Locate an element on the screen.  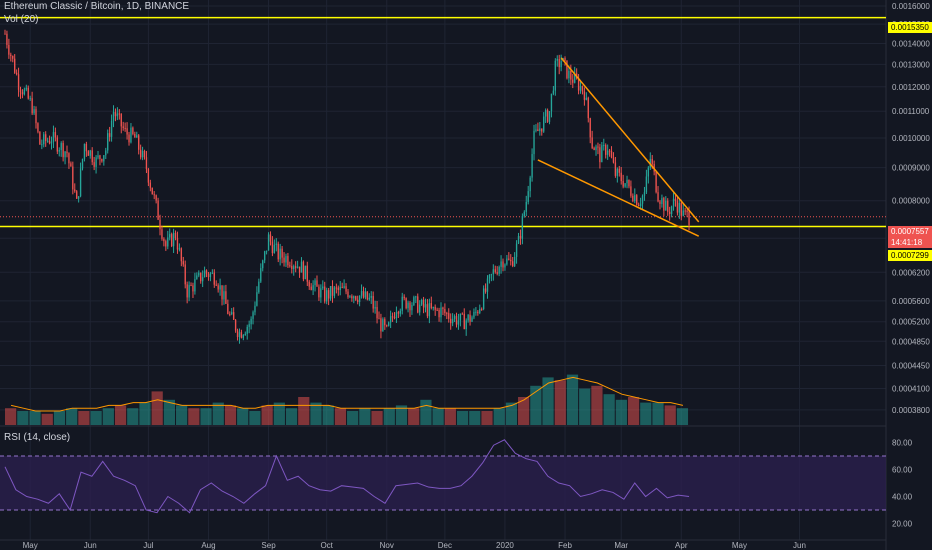
time-tick-label: Jul is located at coordinates (148, 545).